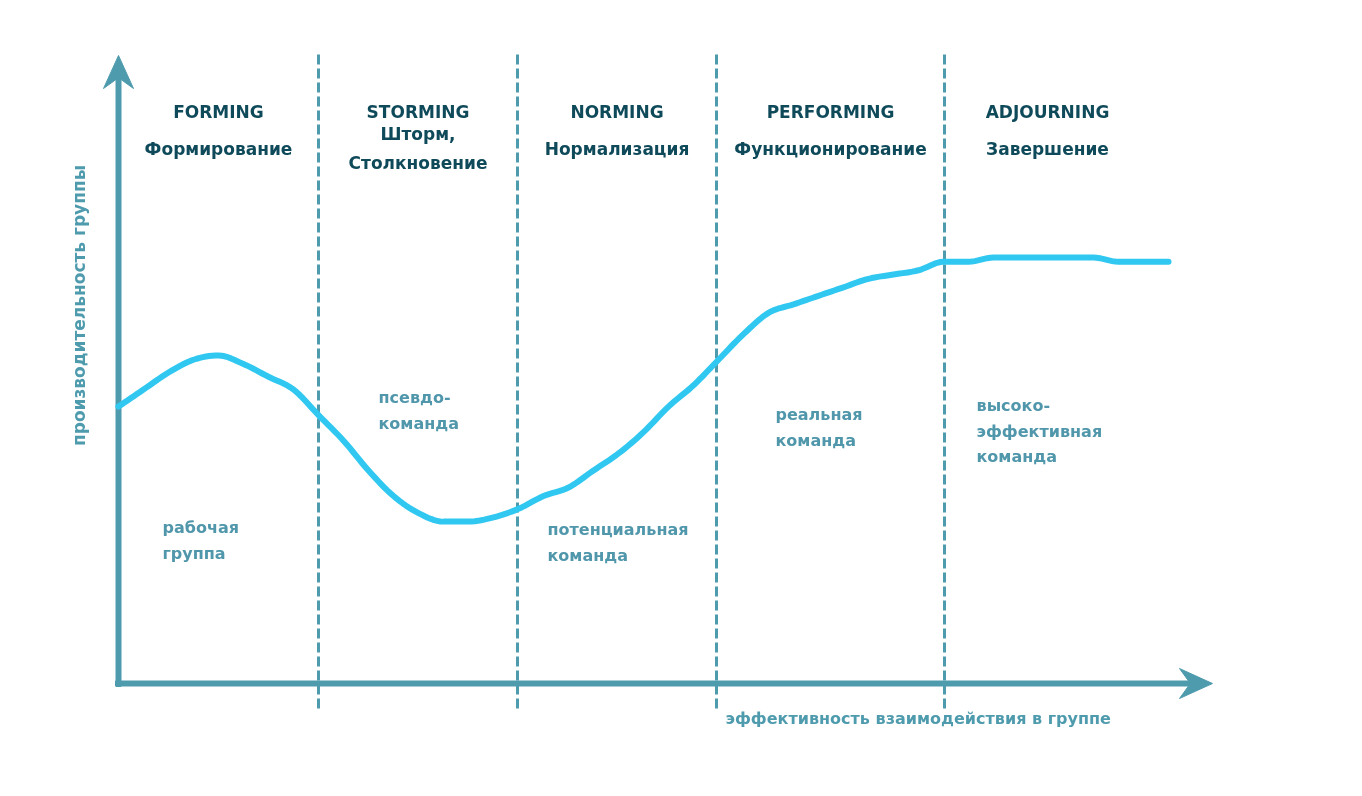  What do you see at coordinates (1047, 130) in the screenshot?
I see `text: ADJOURNING Завершение` at bounding box center [1047, 130].